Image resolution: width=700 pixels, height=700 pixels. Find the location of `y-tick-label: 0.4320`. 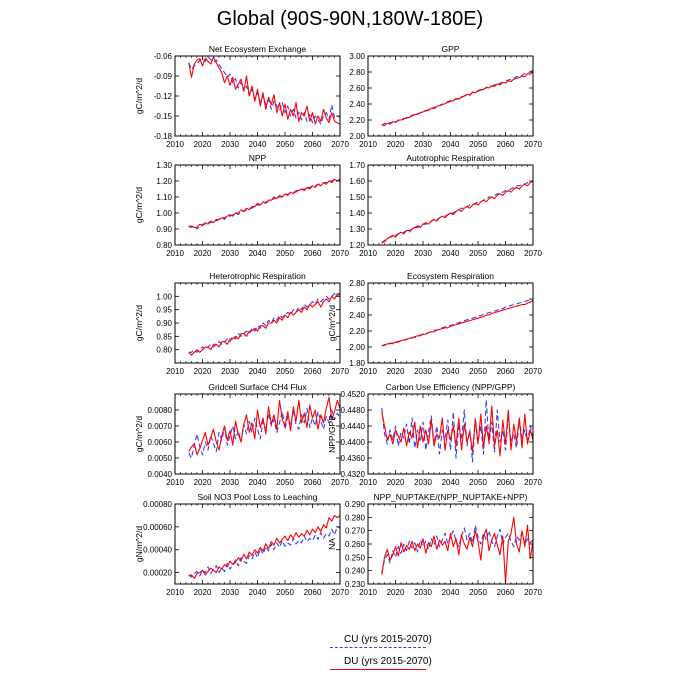

y-tick-label: 0.4320 is located at coordinates (353, 474).